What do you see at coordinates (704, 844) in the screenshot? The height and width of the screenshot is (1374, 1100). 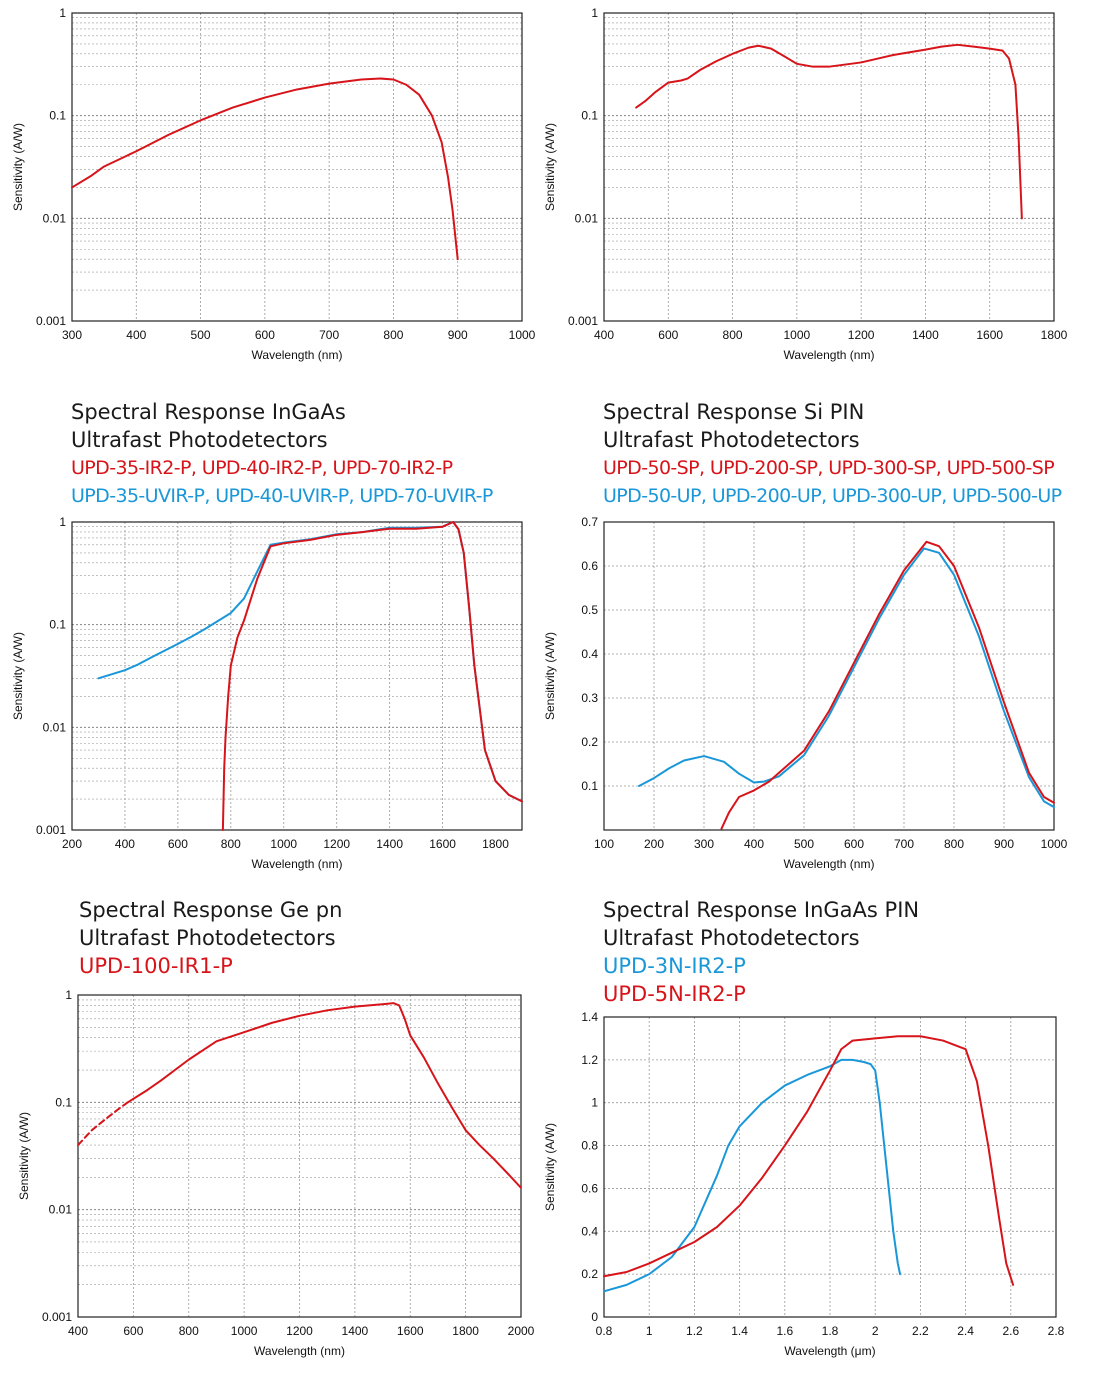 I see `c4-xtick-label: 300` at bounding box center [704, 844].